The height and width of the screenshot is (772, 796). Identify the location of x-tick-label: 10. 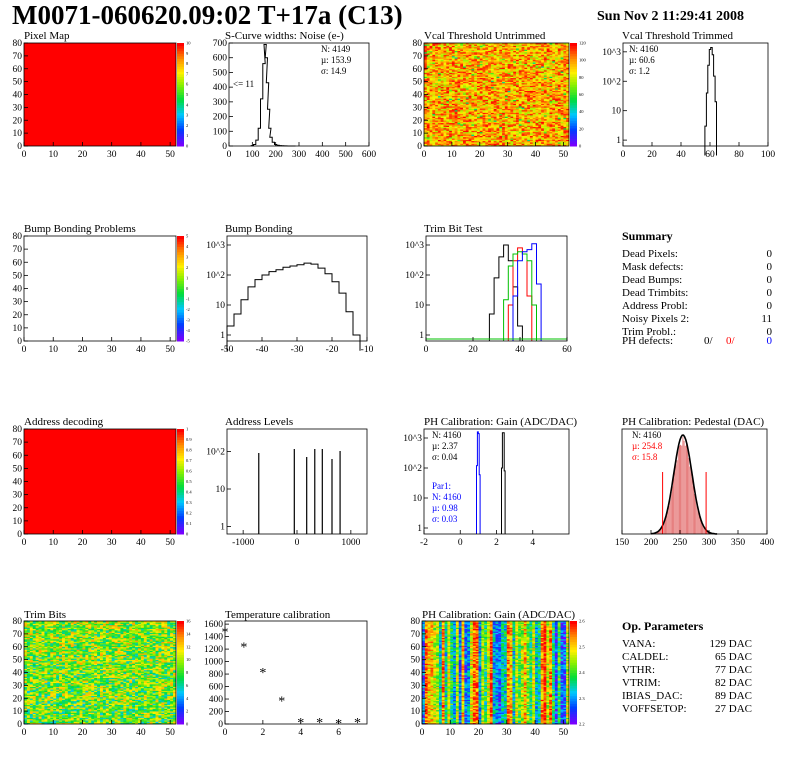
(53, 543).